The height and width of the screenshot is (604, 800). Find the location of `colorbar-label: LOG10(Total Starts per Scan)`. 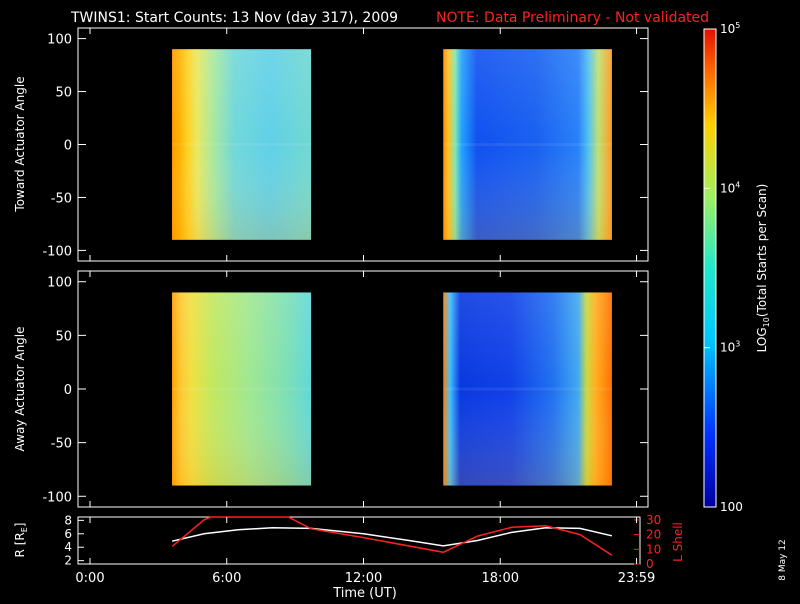

colorbar-label: LOG10(Total Starts per Scan) is located at coordinates (763, 268).